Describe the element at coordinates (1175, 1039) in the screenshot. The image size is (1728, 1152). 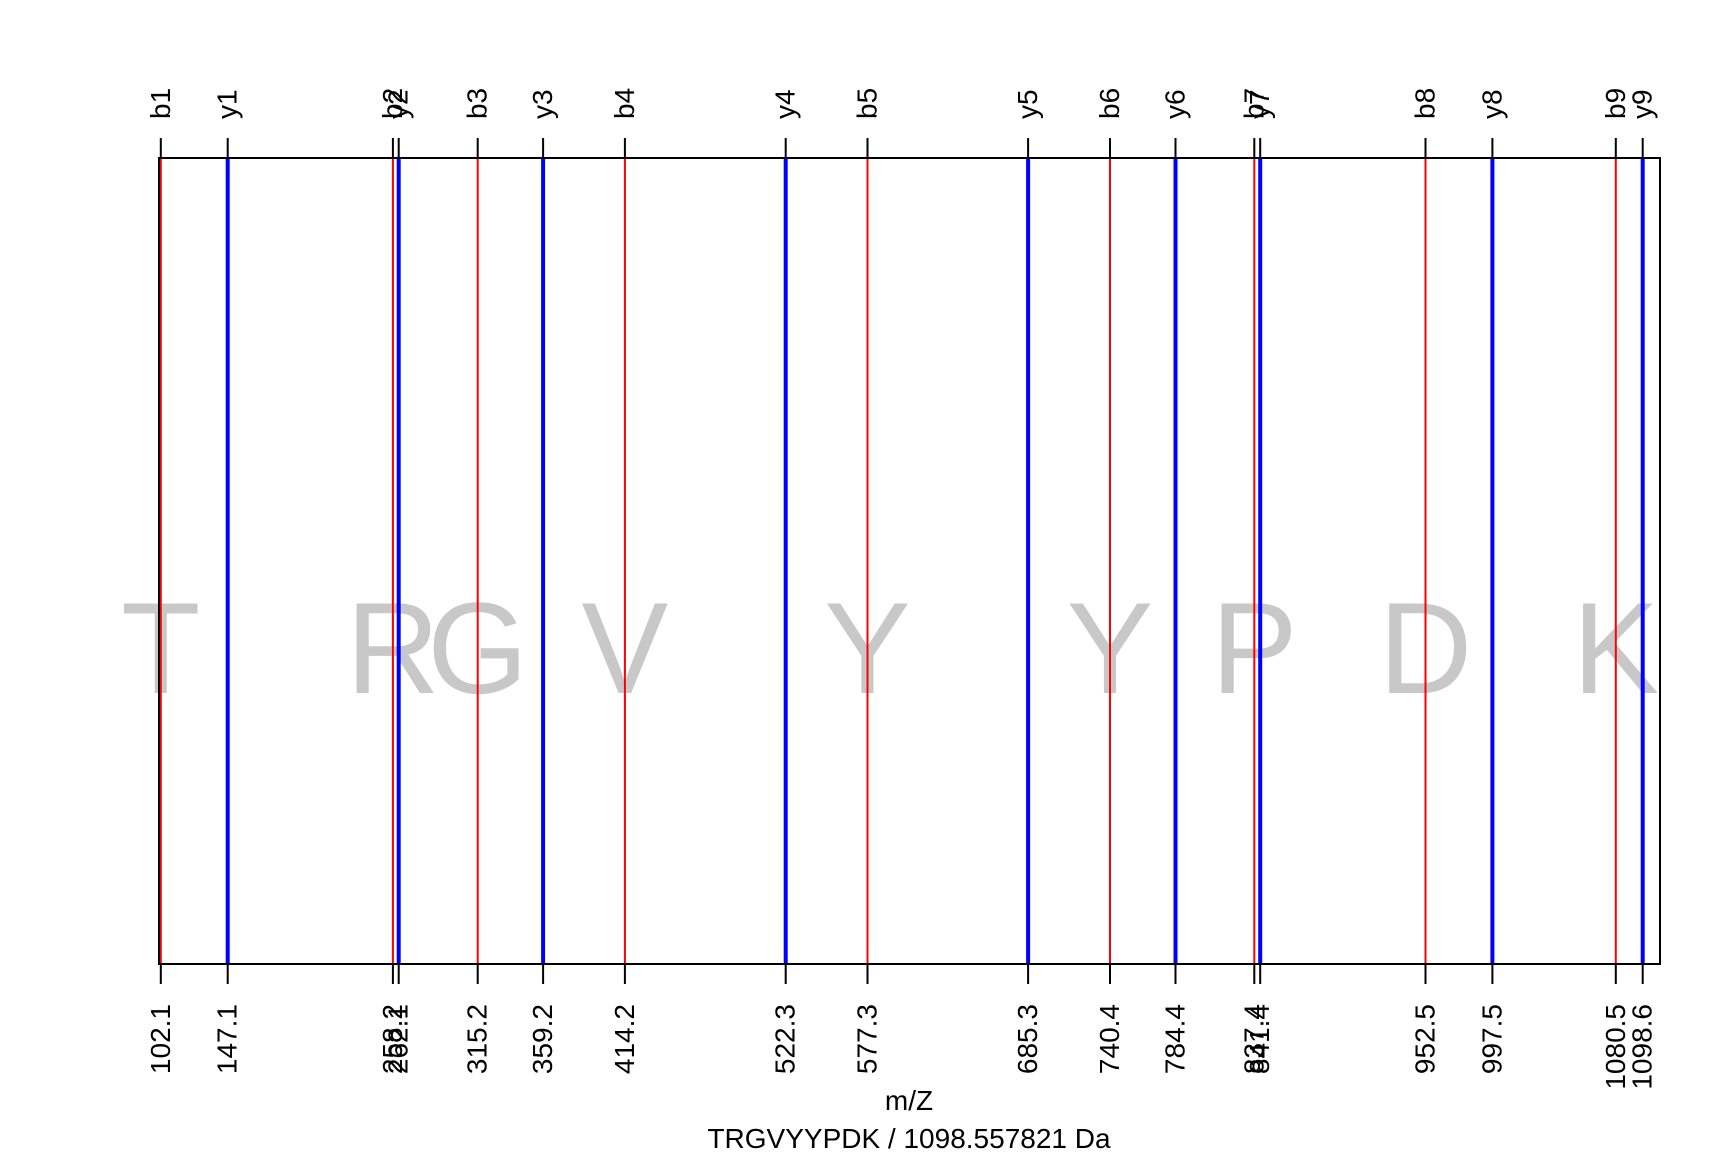
I see `bottom-label-y6: 784.4` at that location.